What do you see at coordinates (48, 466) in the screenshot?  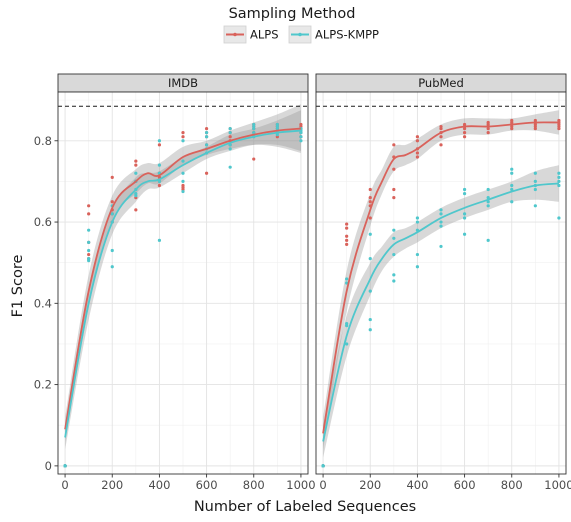 I see `y-tick-label: 0` at bounding box center [48, 466].